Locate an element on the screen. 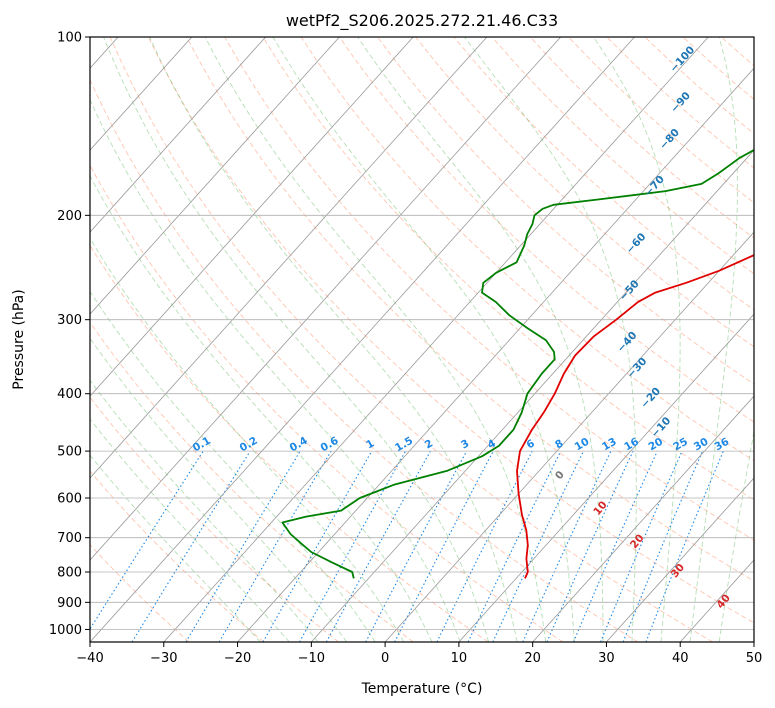  x-tick-label: 40 is located at coordinates (680, 658).